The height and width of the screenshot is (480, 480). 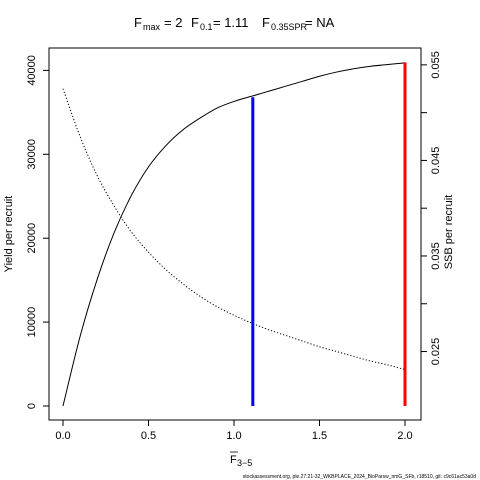 I want to click on title-f01-label: F, so click(x=195, y=22).